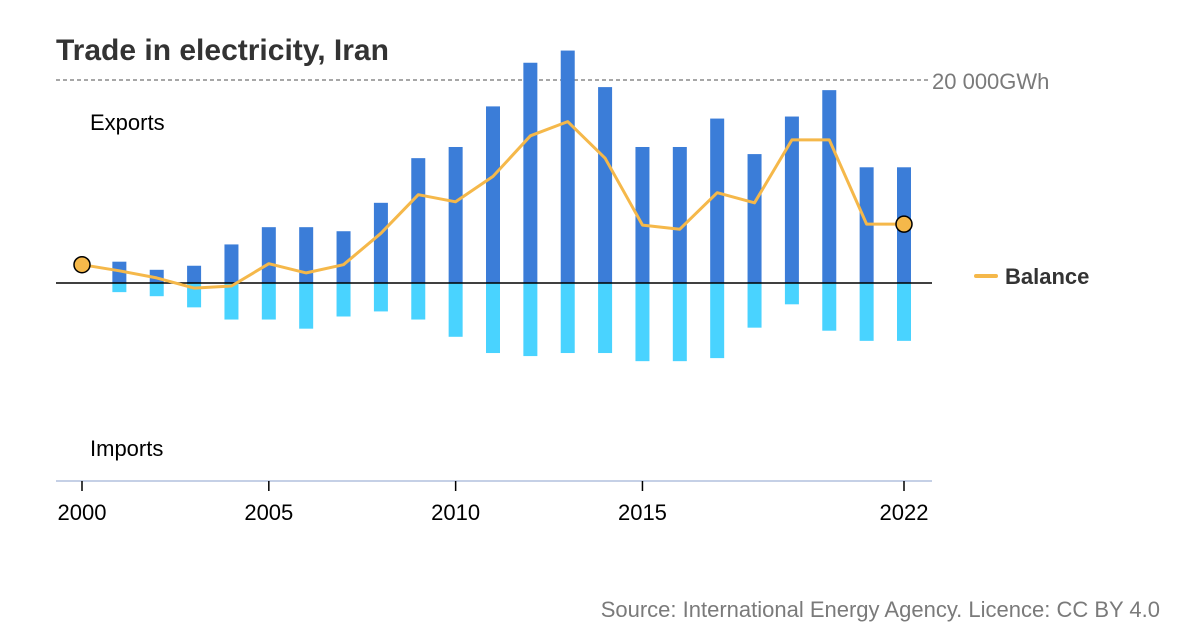 Image resolution: width=1200 pixels, height=640 pixels. What do you see at coordinates (156, 290) in the screenshot?
I see `import-bar-2002` at bounding box center [156, 290].